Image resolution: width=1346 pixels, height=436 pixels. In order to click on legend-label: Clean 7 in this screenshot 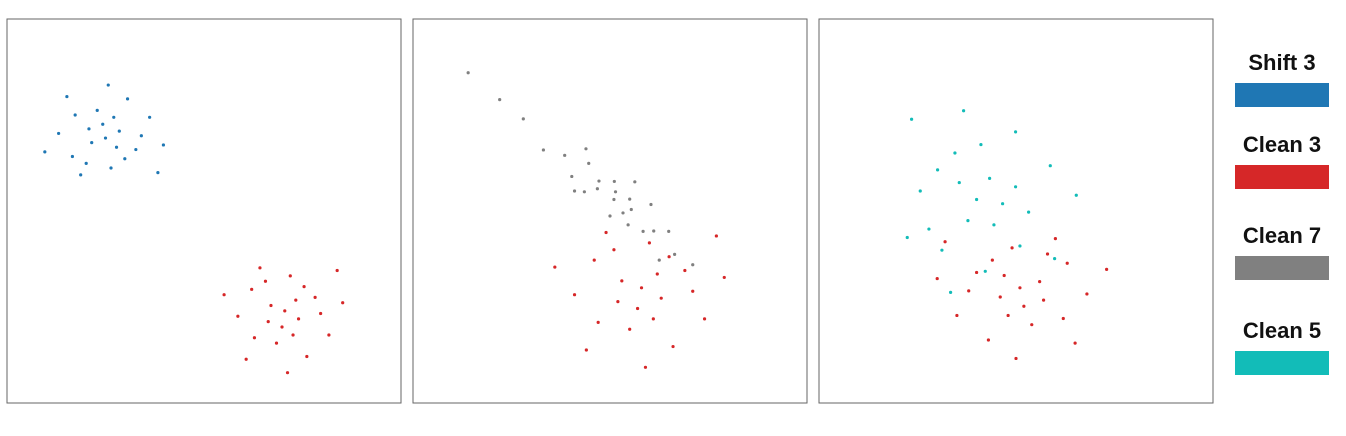, I will do `click(1282, 235)`.